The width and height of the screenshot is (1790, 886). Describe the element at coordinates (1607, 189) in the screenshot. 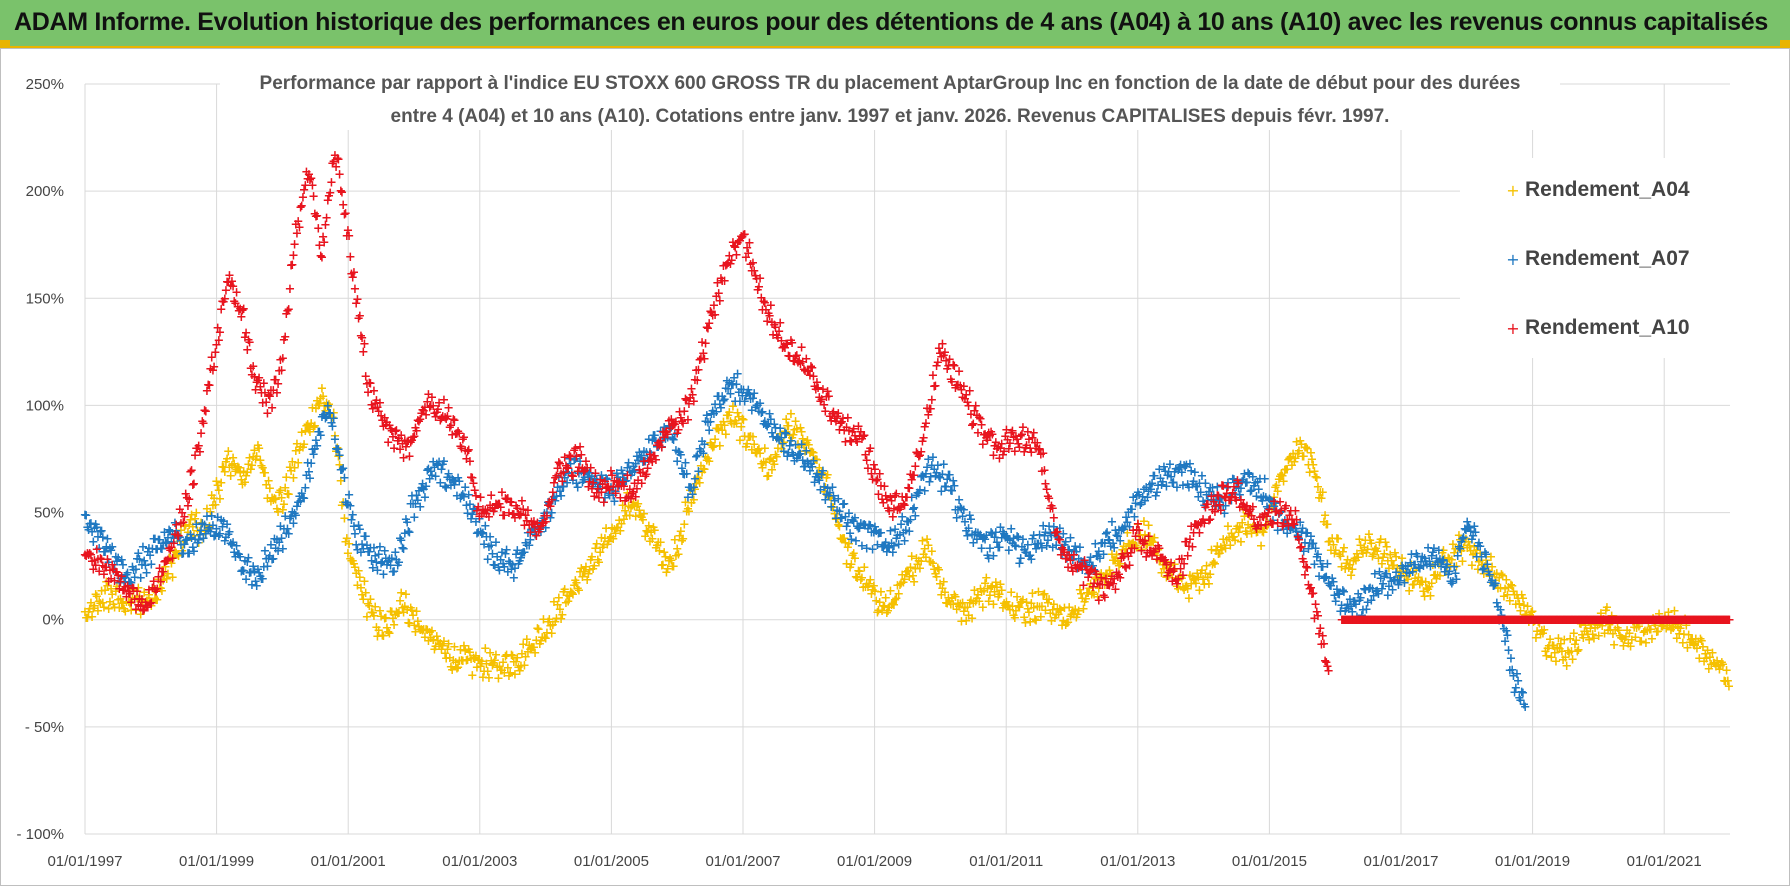

I see `legend-label-a04: Rendement_A04` at that location.